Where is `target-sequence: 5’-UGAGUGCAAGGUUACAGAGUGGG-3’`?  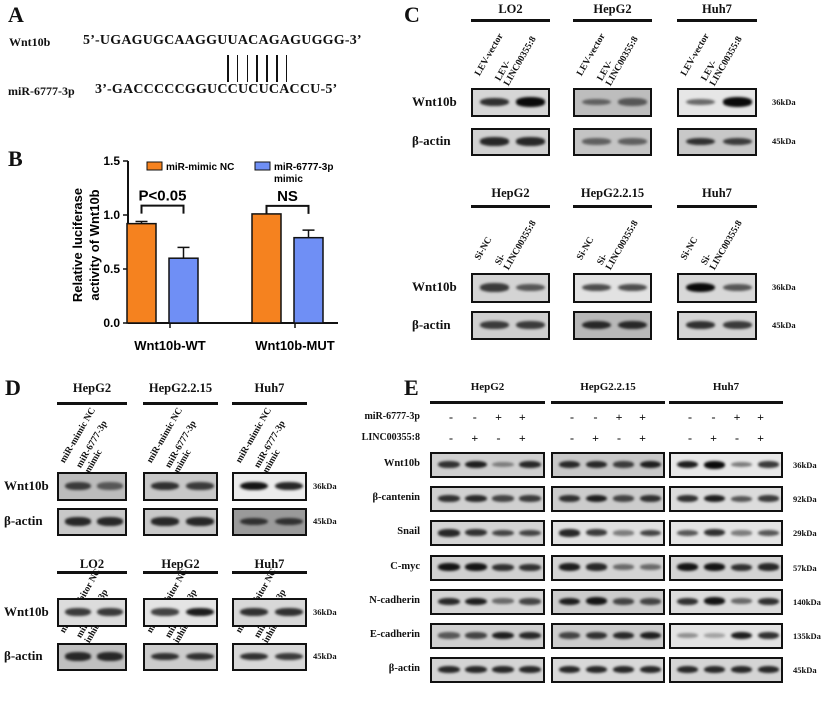 target-sequence: 5’-UGAGUGCAAGGUUACAGAGUGGG-3’ is located at coordinates (222, 40).